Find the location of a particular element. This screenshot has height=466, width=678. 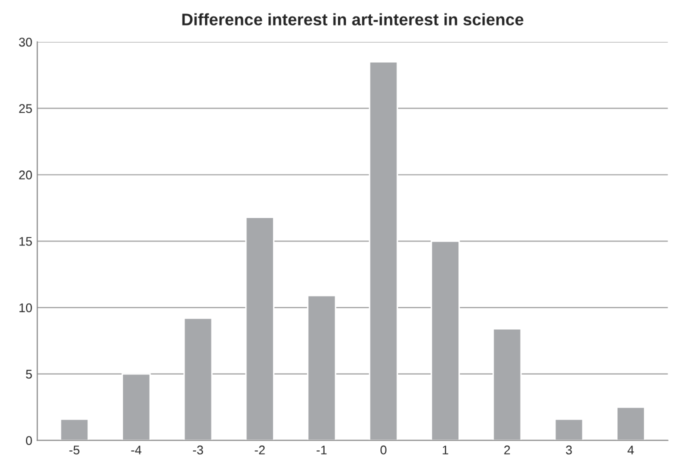

y-tick-label: 20 is located at coordinates (25, 175).